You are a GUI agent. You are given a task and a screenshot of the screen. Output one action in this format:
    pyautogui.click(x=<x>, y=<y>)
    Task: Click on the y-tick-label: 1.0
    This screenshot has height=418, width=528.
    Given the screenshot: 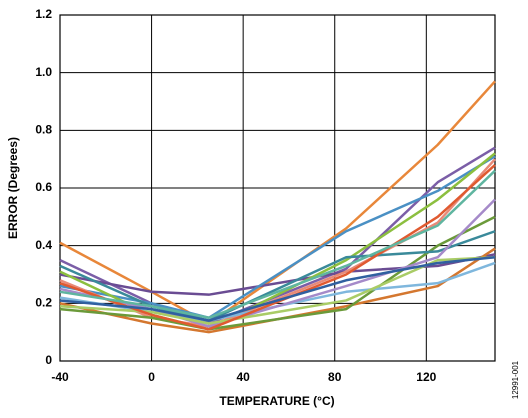 What is the action you would take?
    pyautogui.click(x=43, y=72)
    